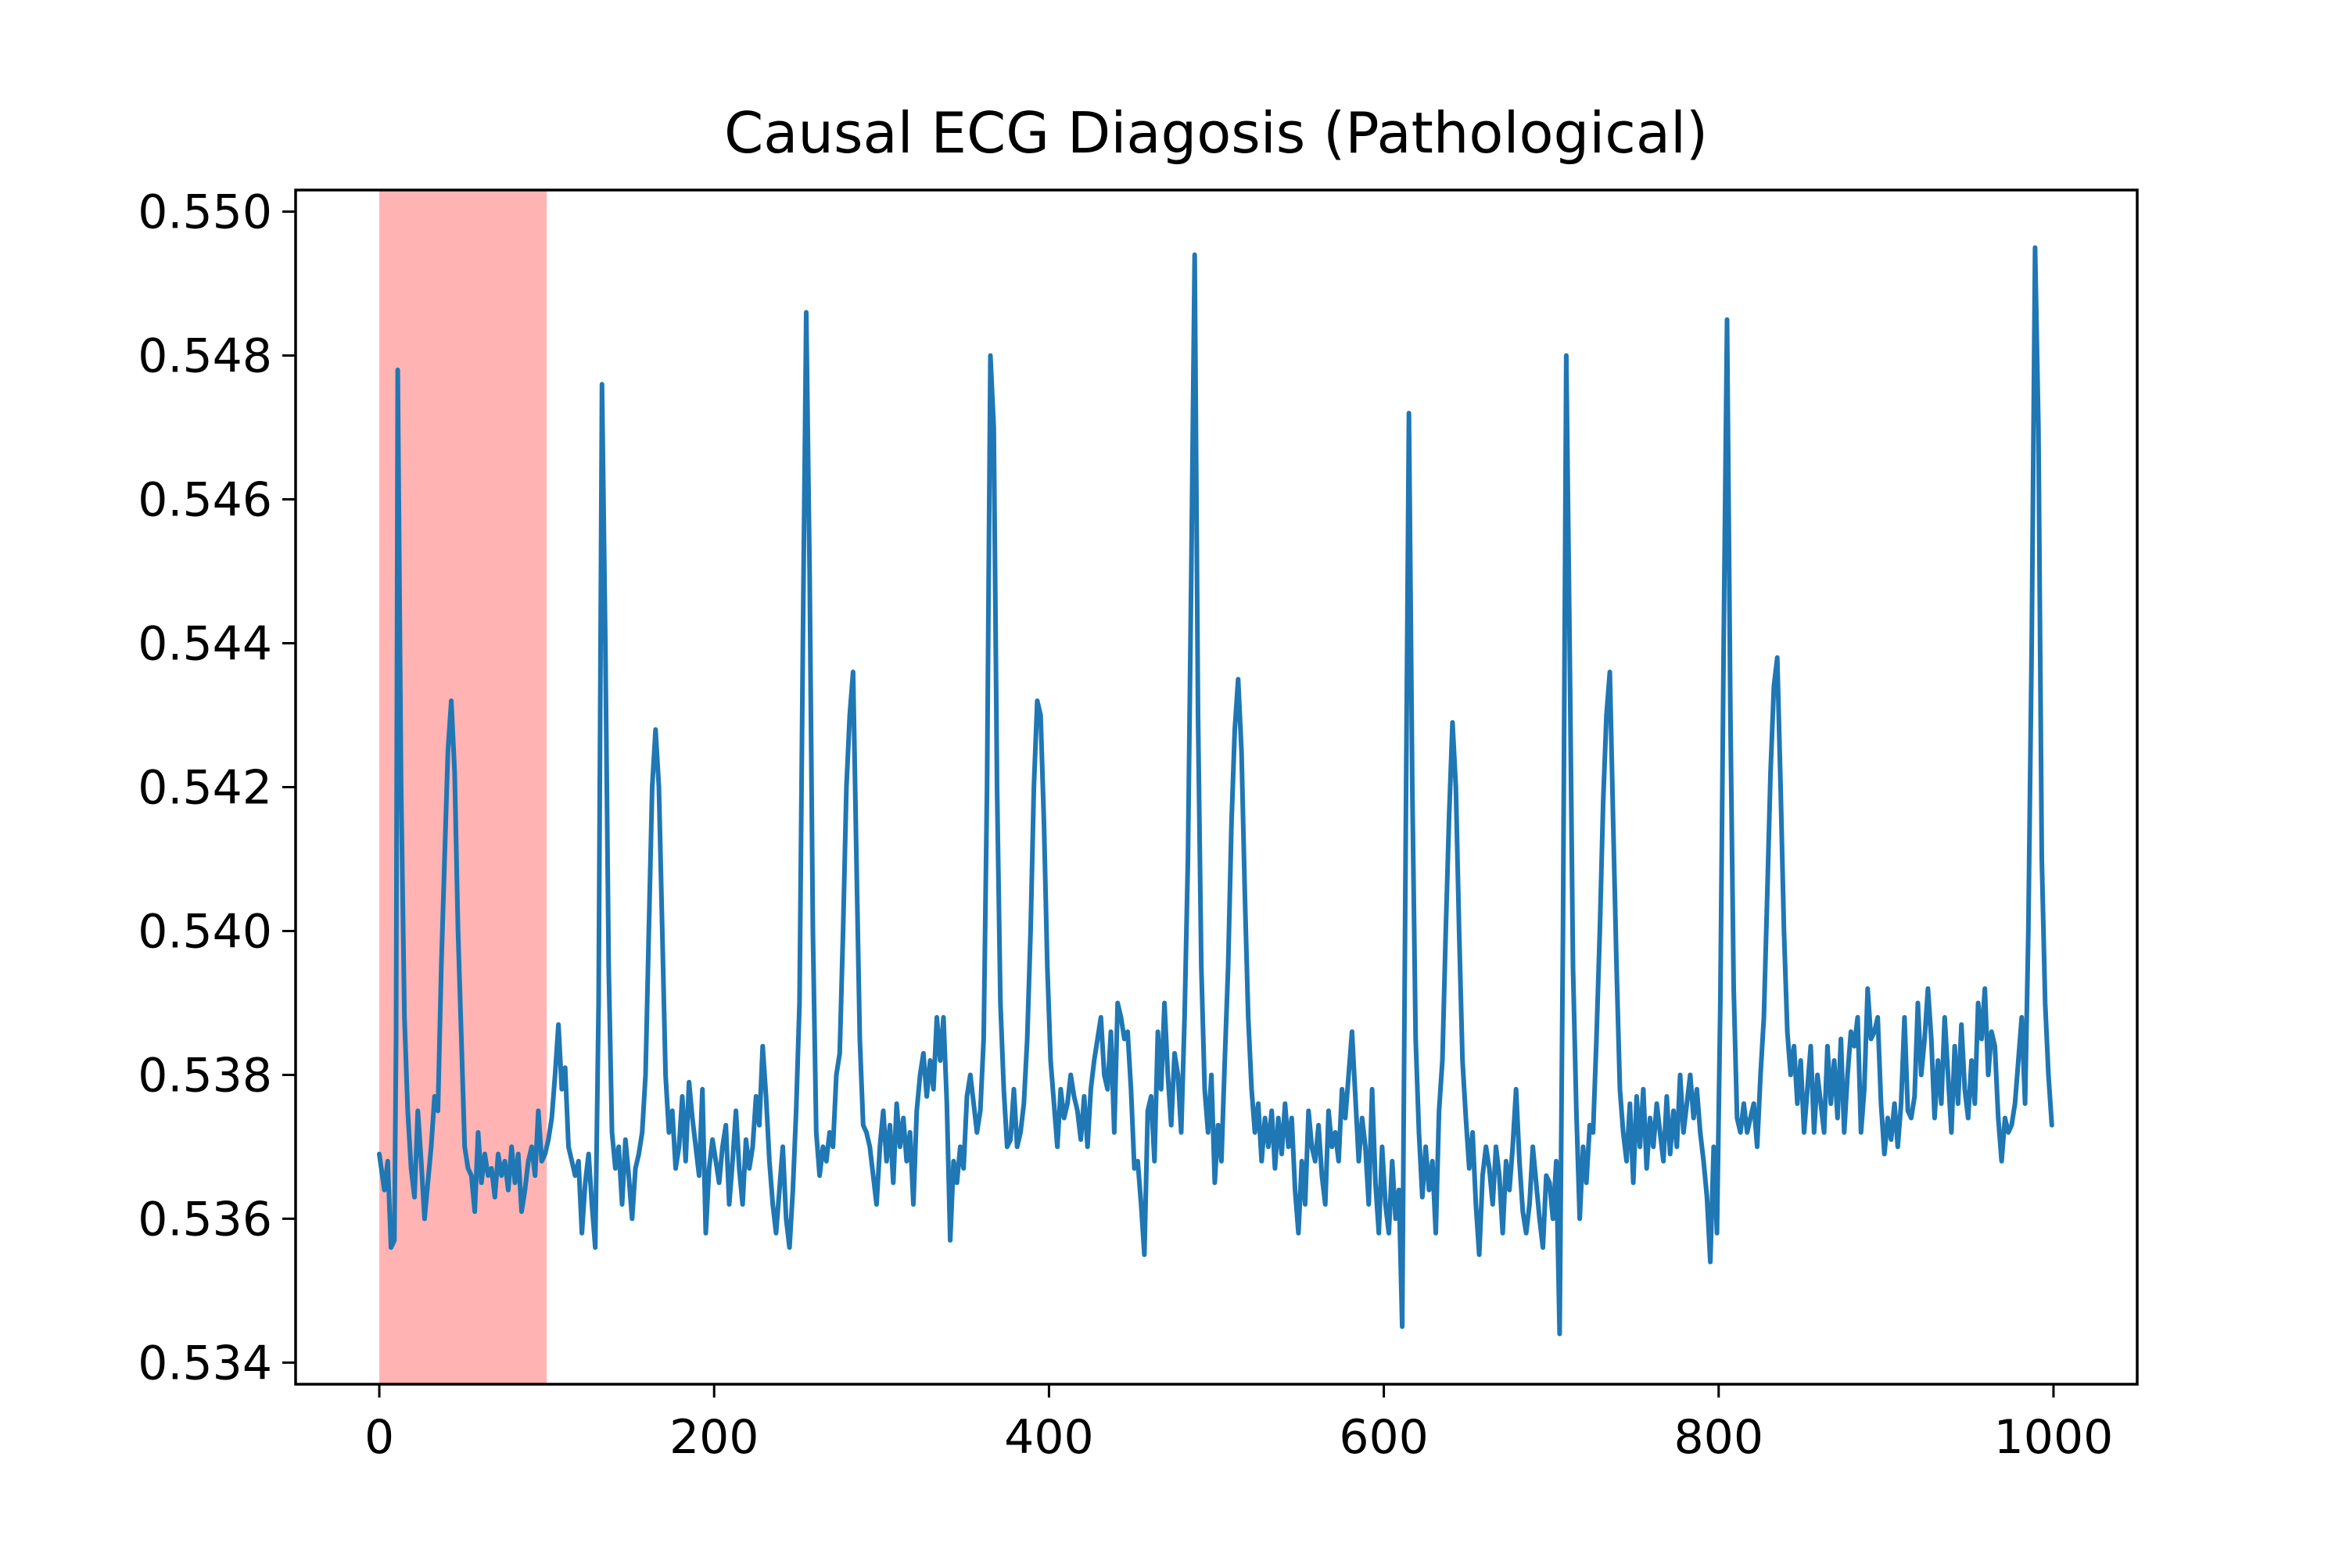  Describe the element at coordinates (205, 644) in the screenshot. I see `y-tick-label: 0.544` at that location.